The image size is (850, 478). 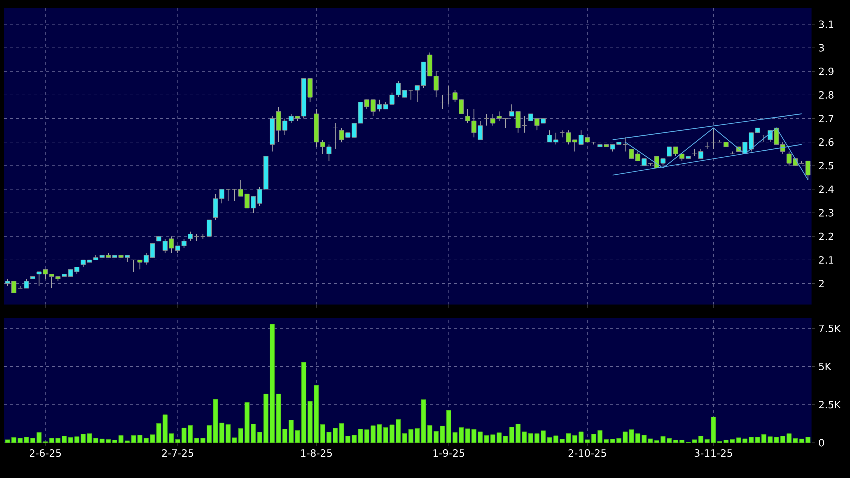 I want to click on y-tick-label: 2.1, so click(x=826, y=260).